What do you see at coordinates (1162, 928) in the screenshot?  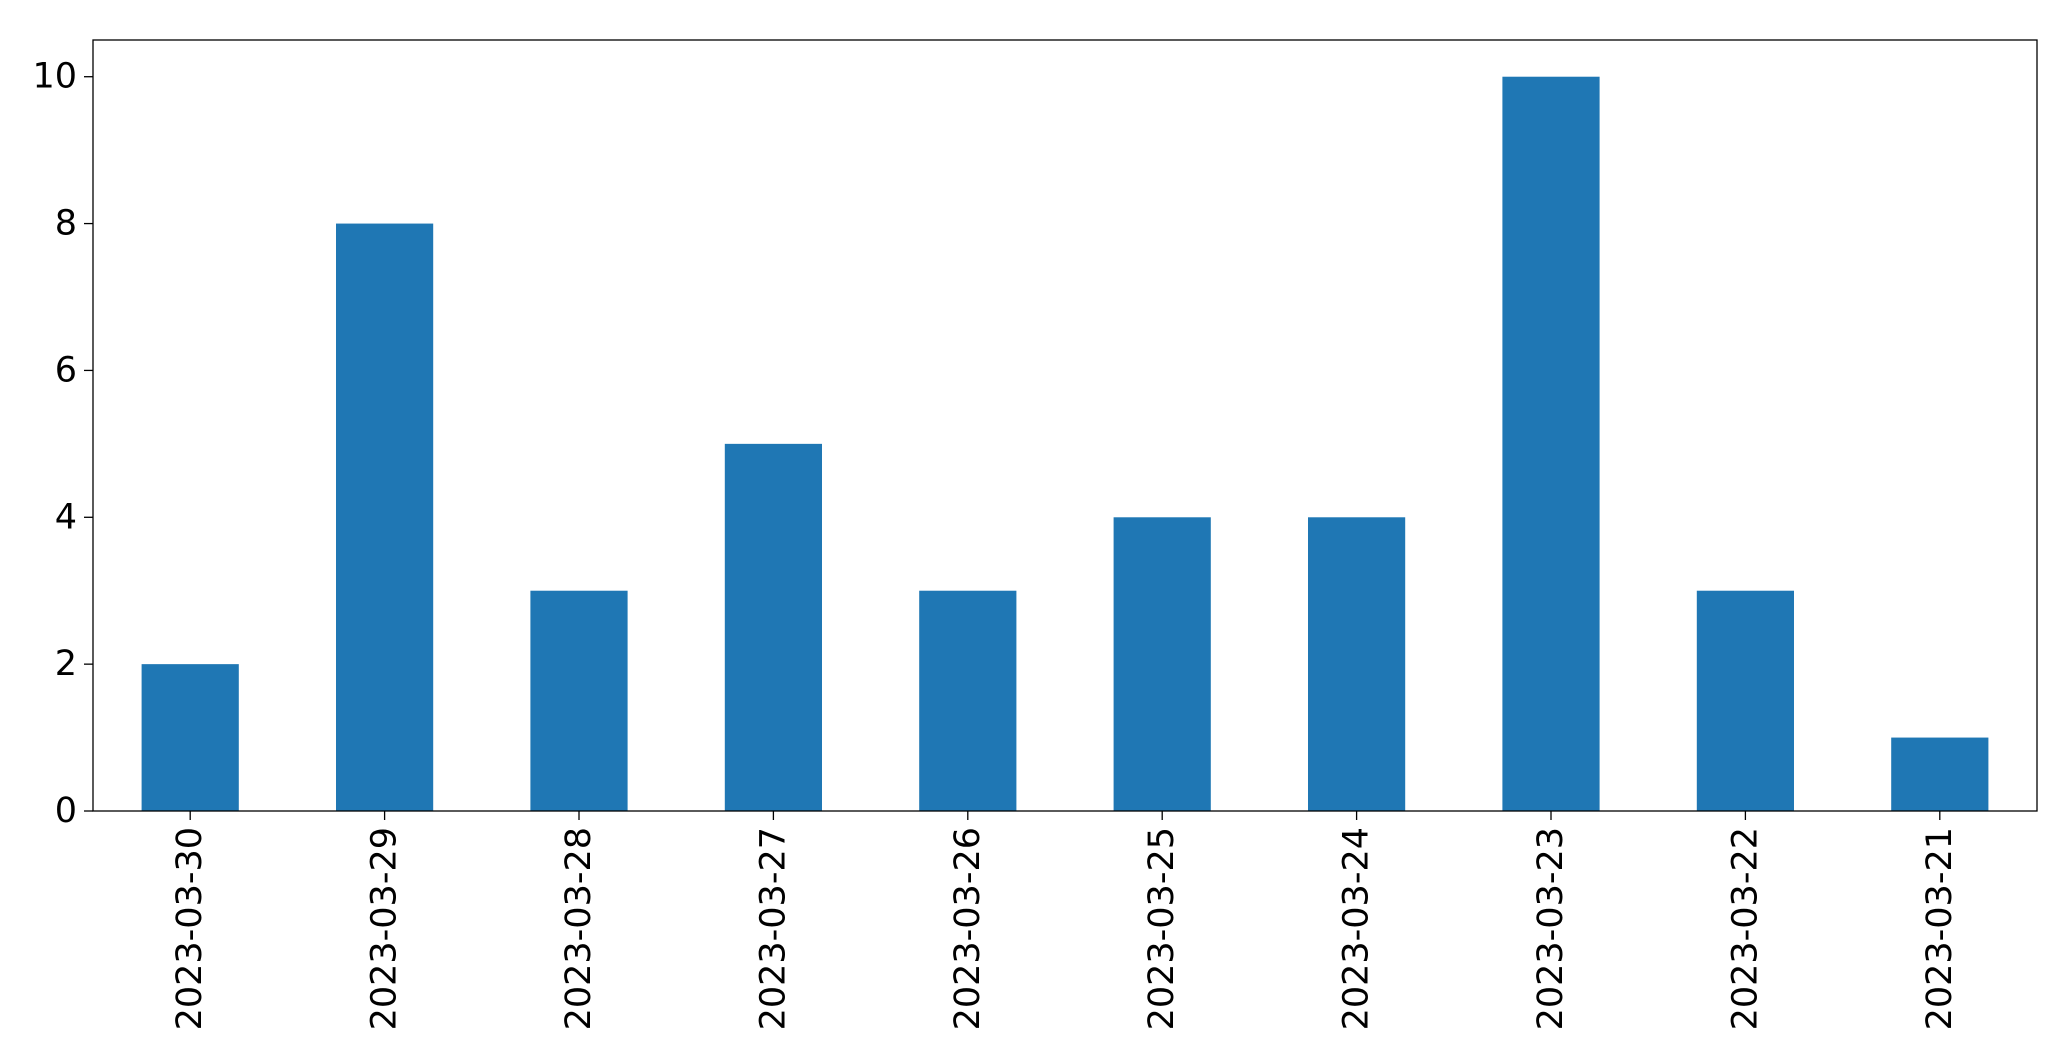 I see `x-tick-label: 2023-03-25` at bounding box center [1162, 928].